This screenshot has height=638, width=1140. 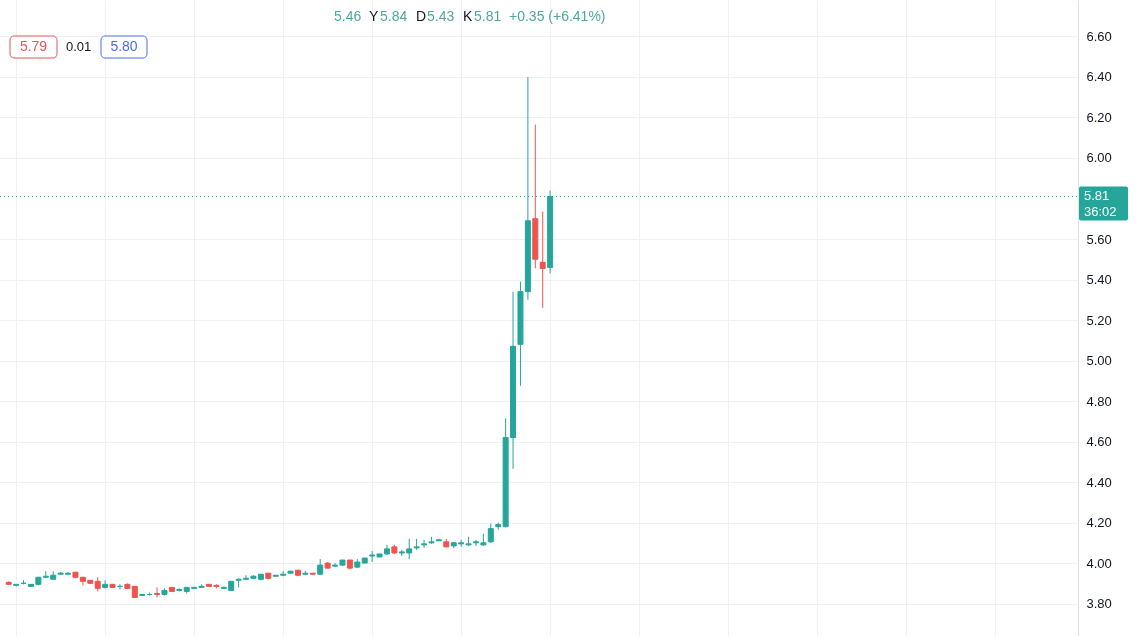 What do you see at coordinates (348, 16) in the screenshot?
I see `annotation: 5.46` at bounding box center [348, 16].